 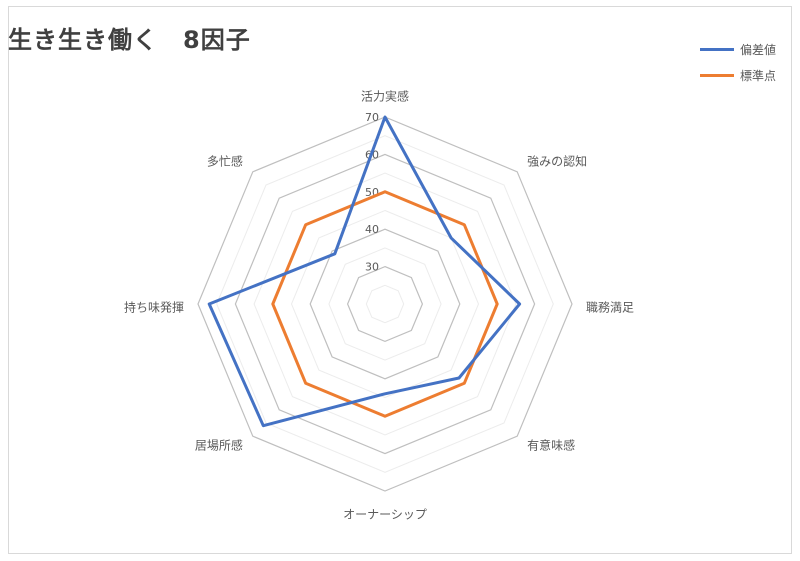 What do you see at coordinates (154, 307) in the screenshot?
I see `category-label-7: 持ち味発揮` at bounding box center [154, 307].